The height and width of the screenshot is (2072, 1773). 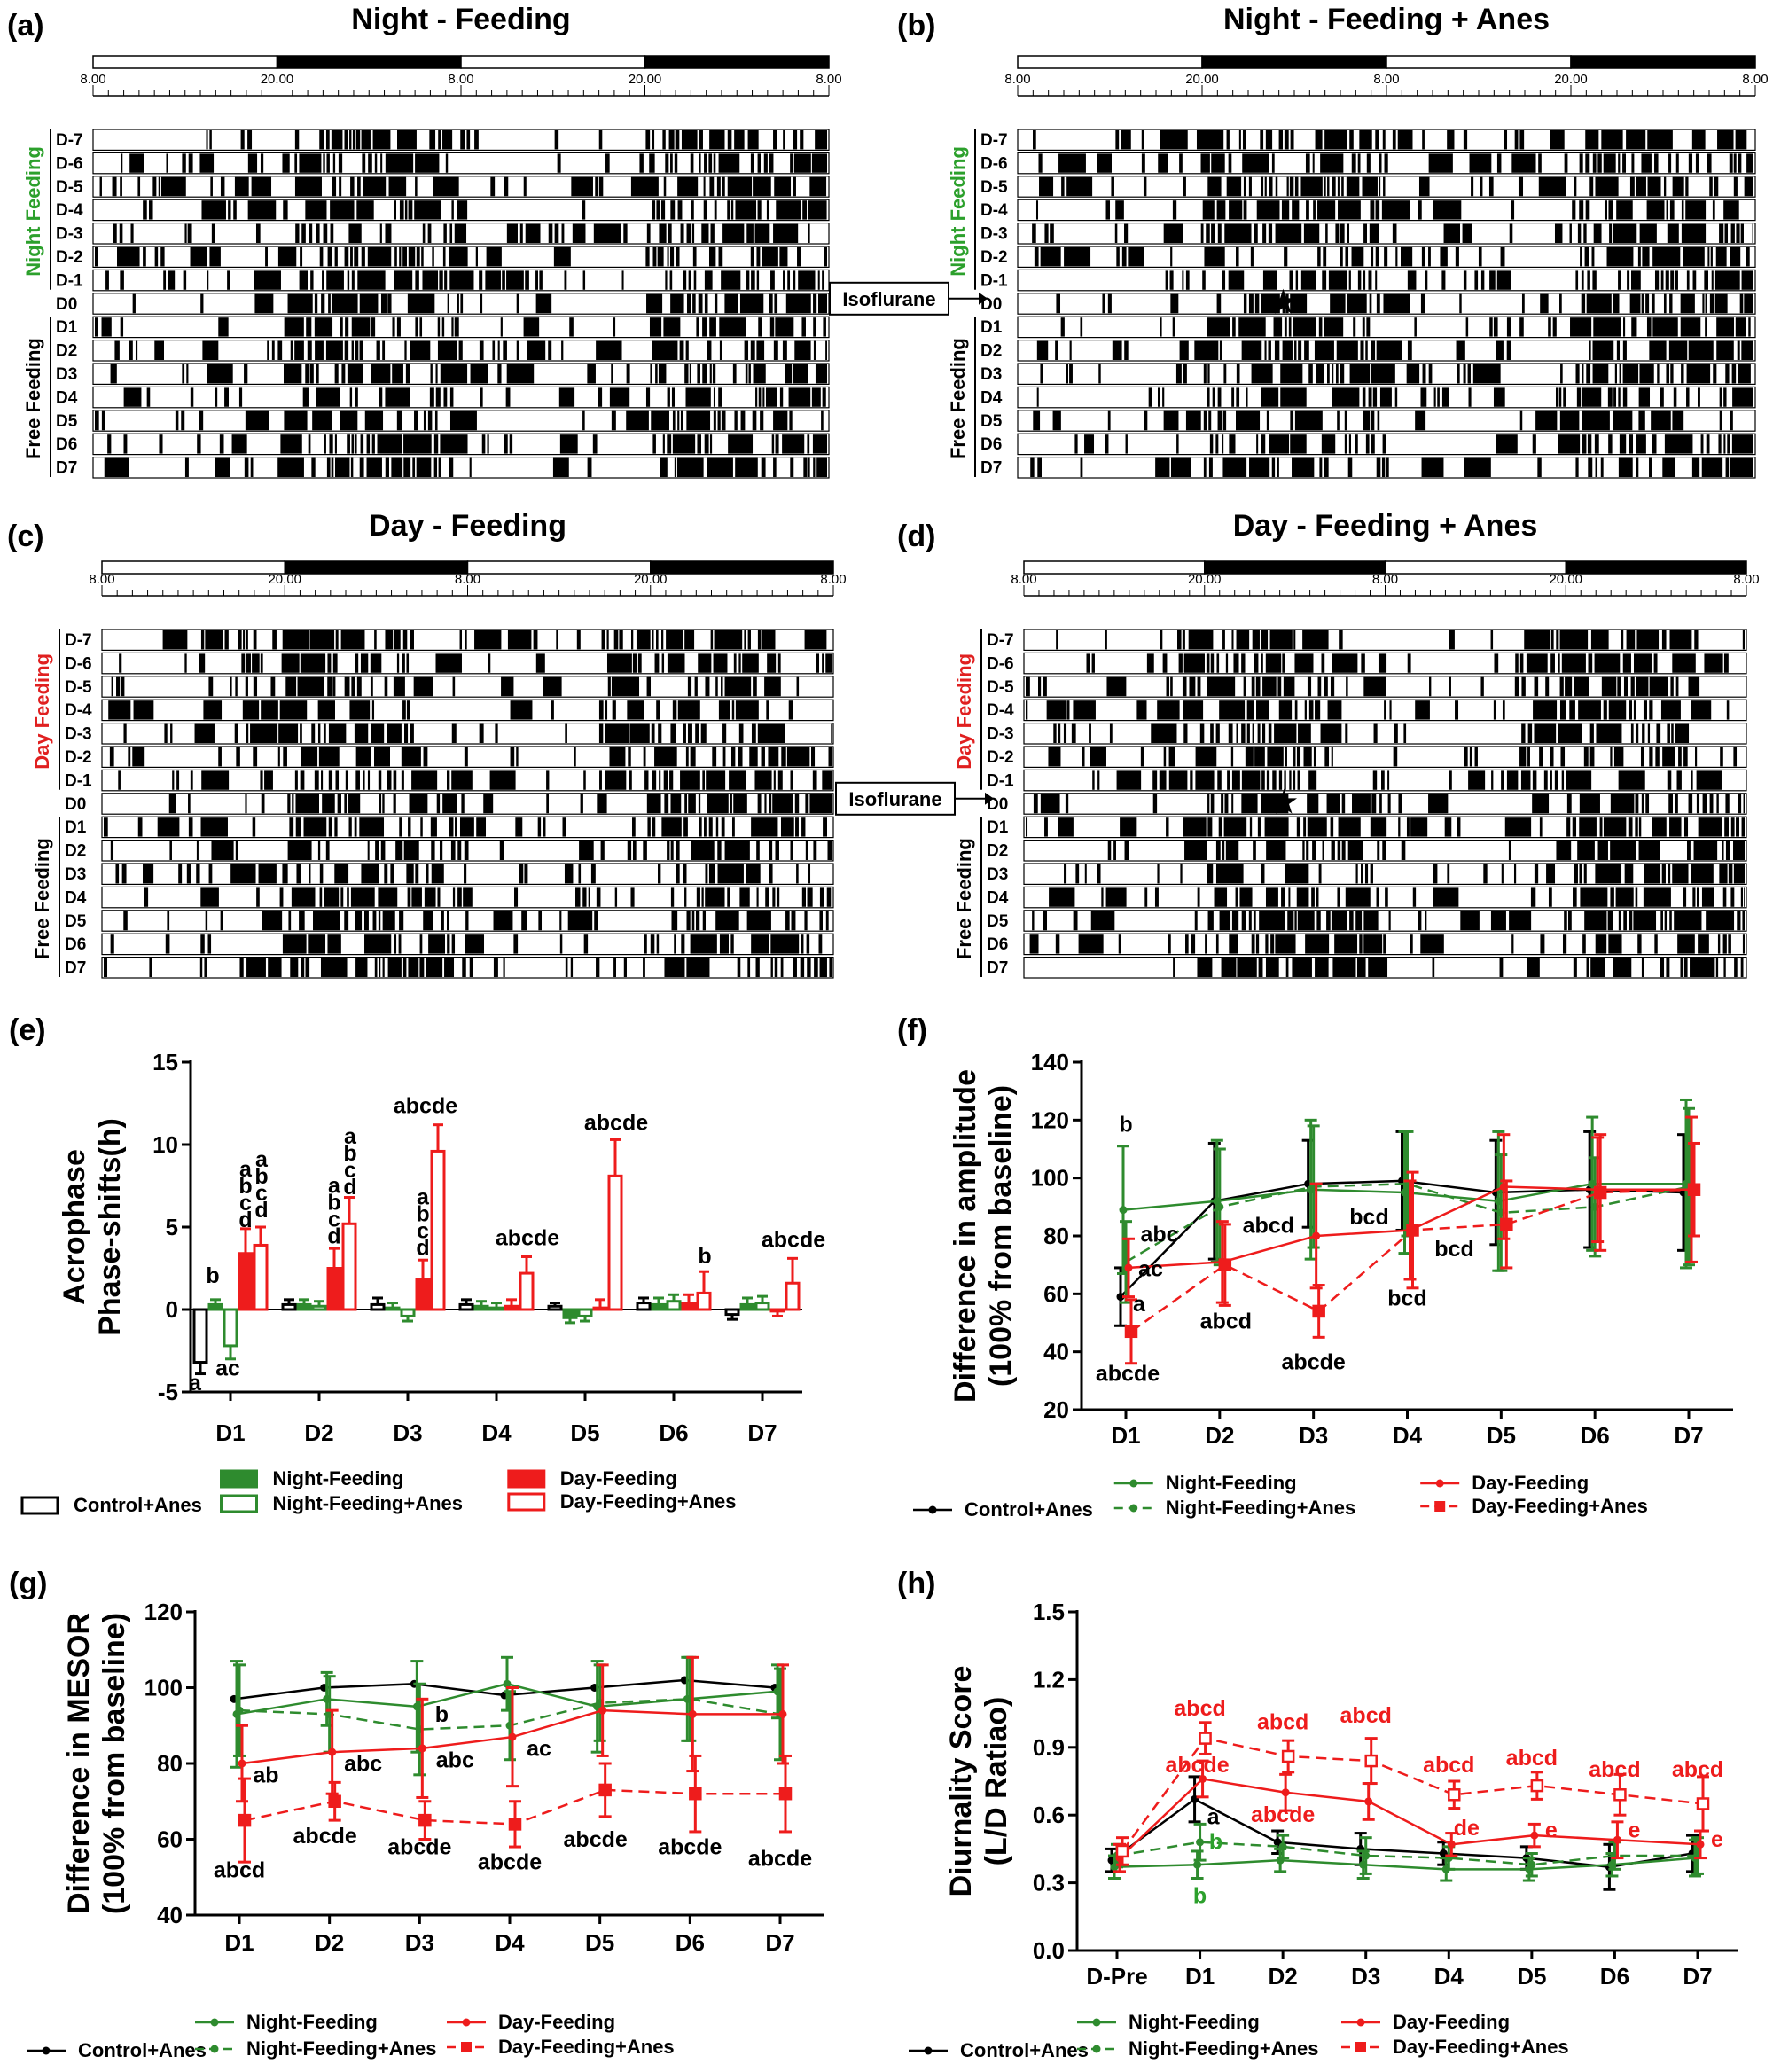 I want to click on bar, so click(x=481, y=1307).